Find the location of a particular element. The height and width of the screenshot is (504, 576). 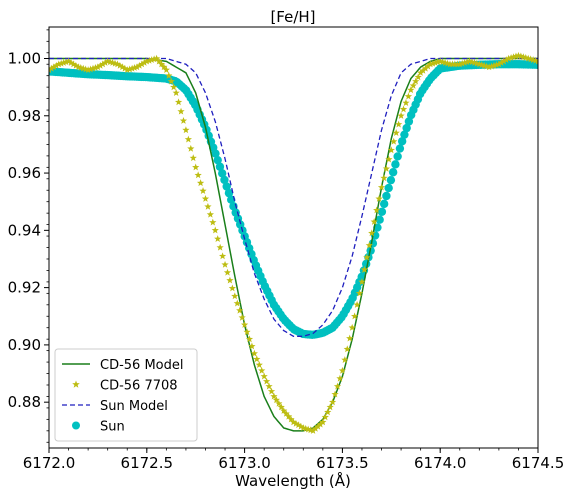

y-tick-label: 0.92 is located at coordinates (24, 288).